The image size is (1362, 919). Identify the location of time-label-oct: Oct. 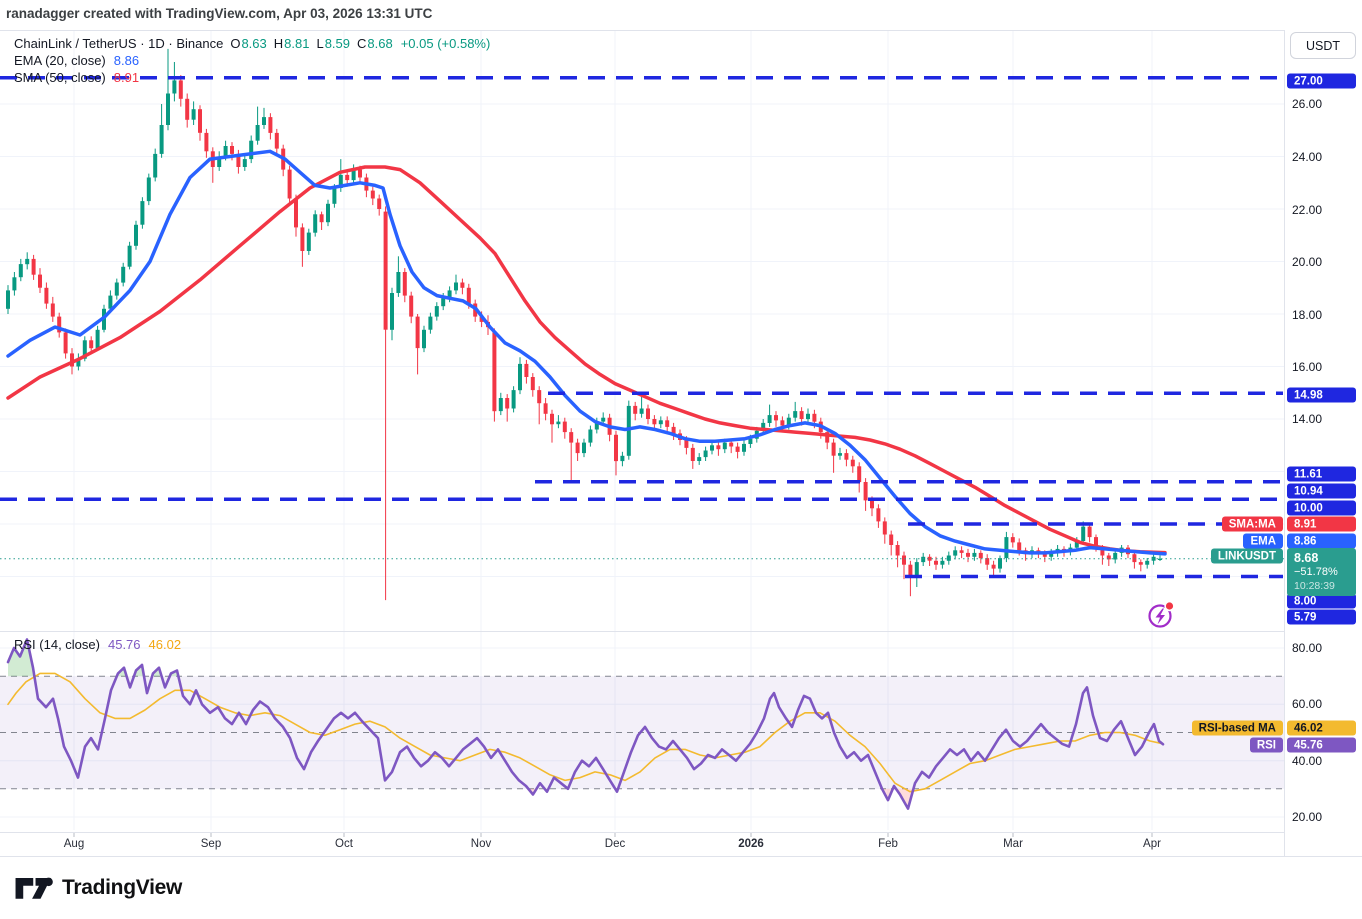
(344, 844).